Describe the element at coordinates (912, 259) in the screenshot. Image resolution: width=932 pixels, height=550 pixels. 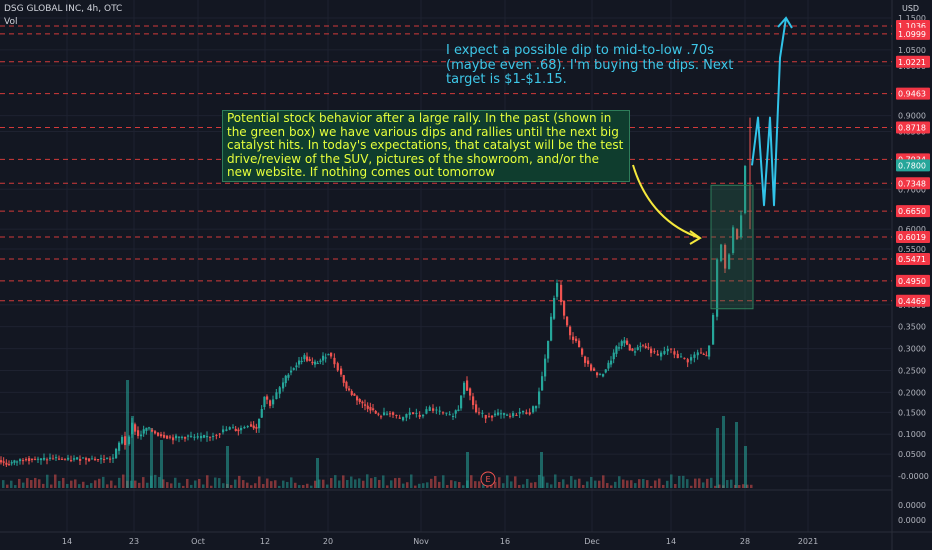
I see `price-level-value: 0.5471` at that location.